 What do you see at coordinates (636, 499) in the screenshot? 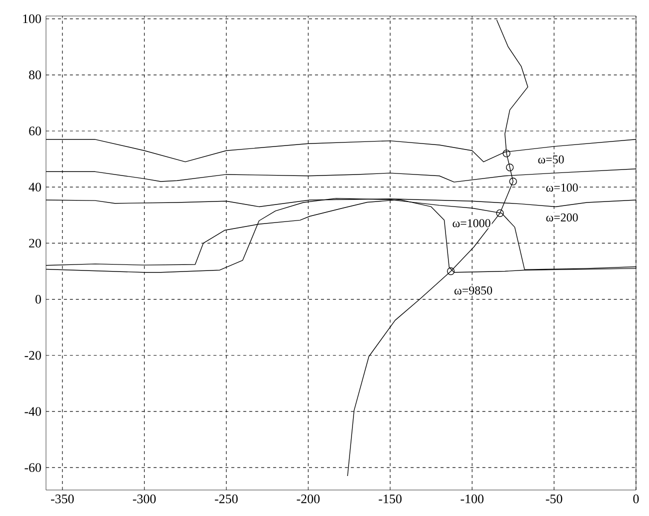
I see `x-tick-label: 0` at bounding box center [636, 499].